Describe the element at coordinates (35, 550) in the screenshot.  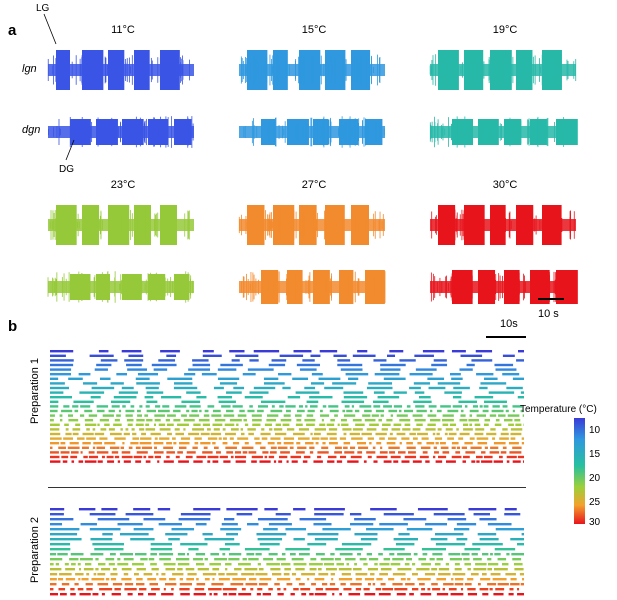
I see `prep2-label: Preparation 2` at that location.